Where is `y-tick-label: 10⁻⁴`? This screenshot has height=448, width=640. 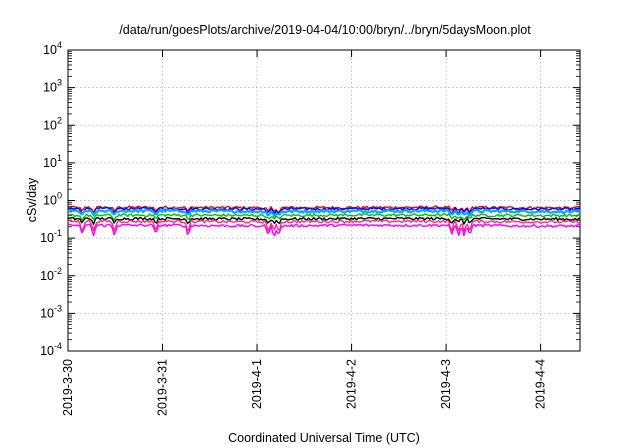 y-tick-label: 10⁻⁴ is located at coordinates (51, 349).